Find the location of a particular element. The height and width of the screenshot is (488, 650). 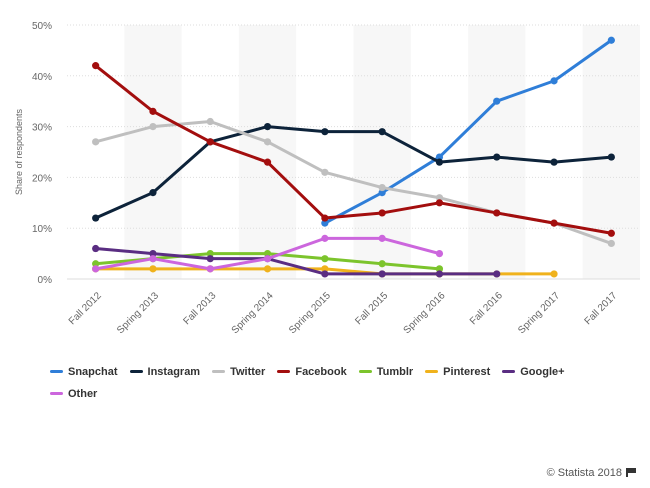

legend-item-tumblr: Tumblr is located at coordinates (385, 372).